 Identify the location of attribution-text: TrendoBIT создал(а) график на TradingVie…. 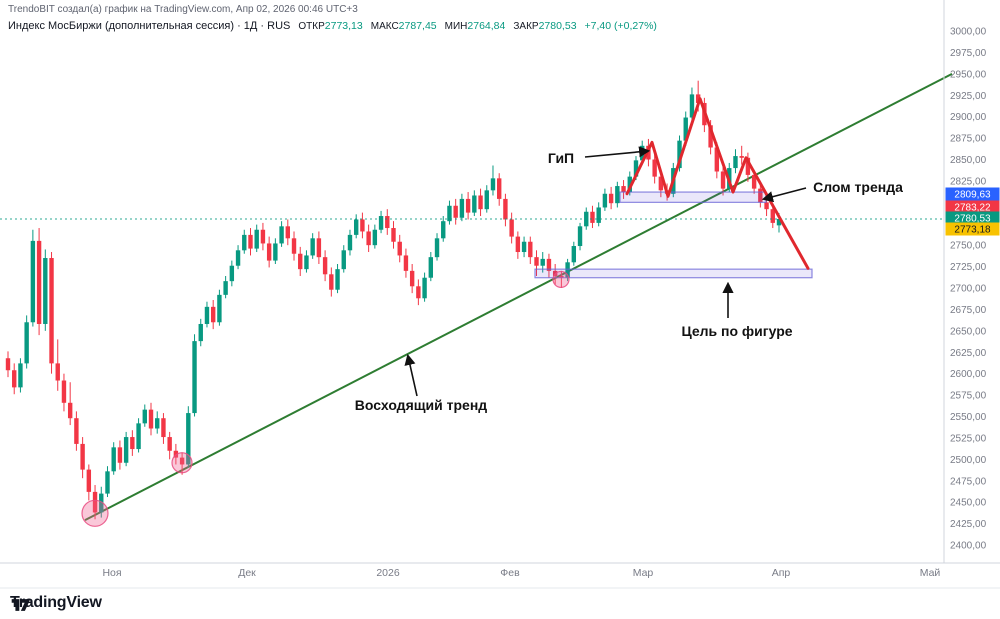
(183, 9).